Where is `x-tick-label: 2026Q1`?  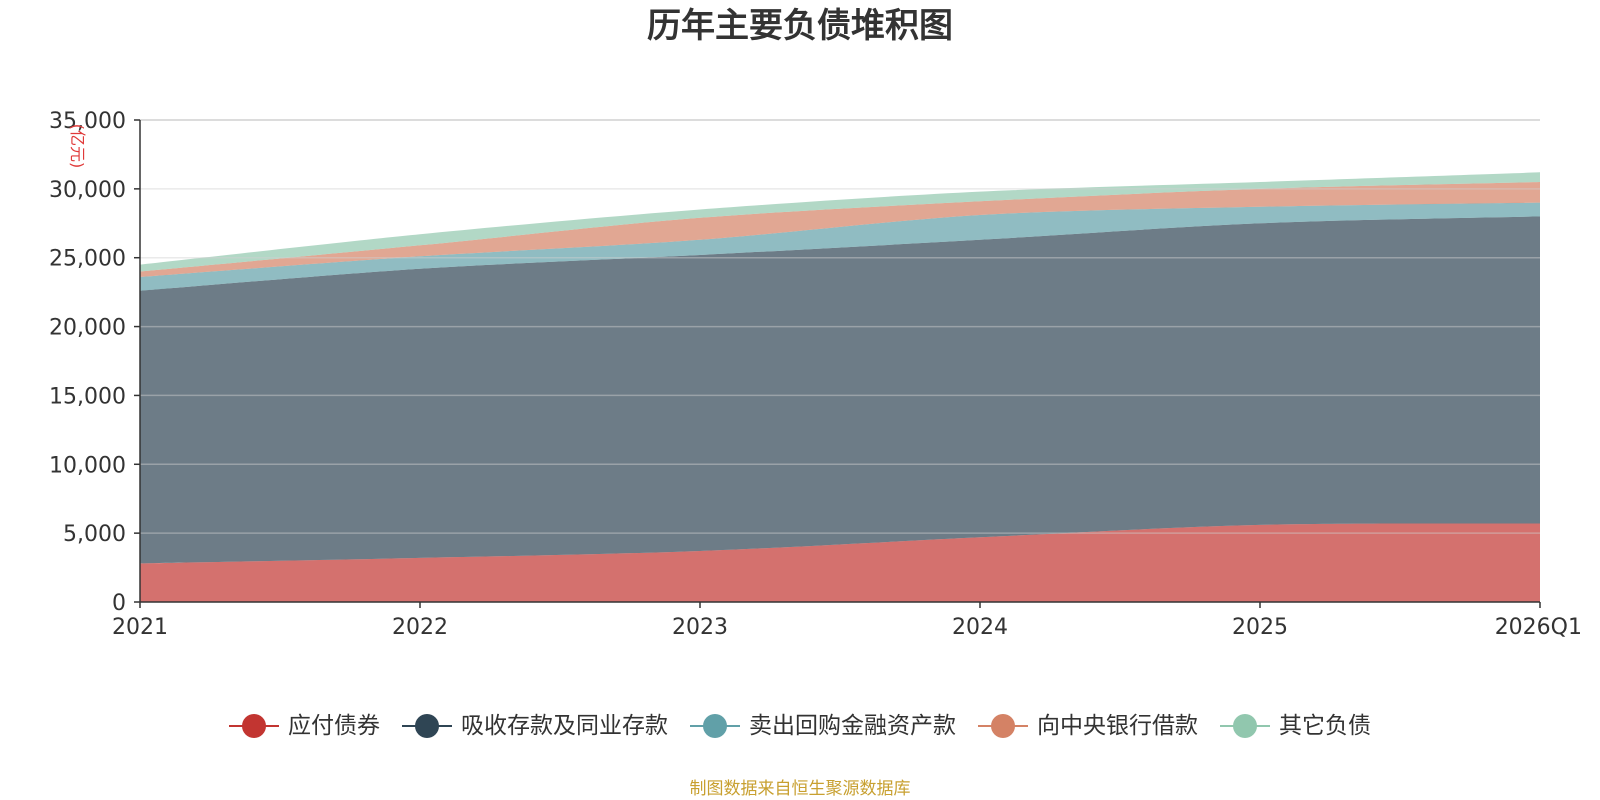
x-tick-label: 2026Q1 is located at coordinates (1538, 627).